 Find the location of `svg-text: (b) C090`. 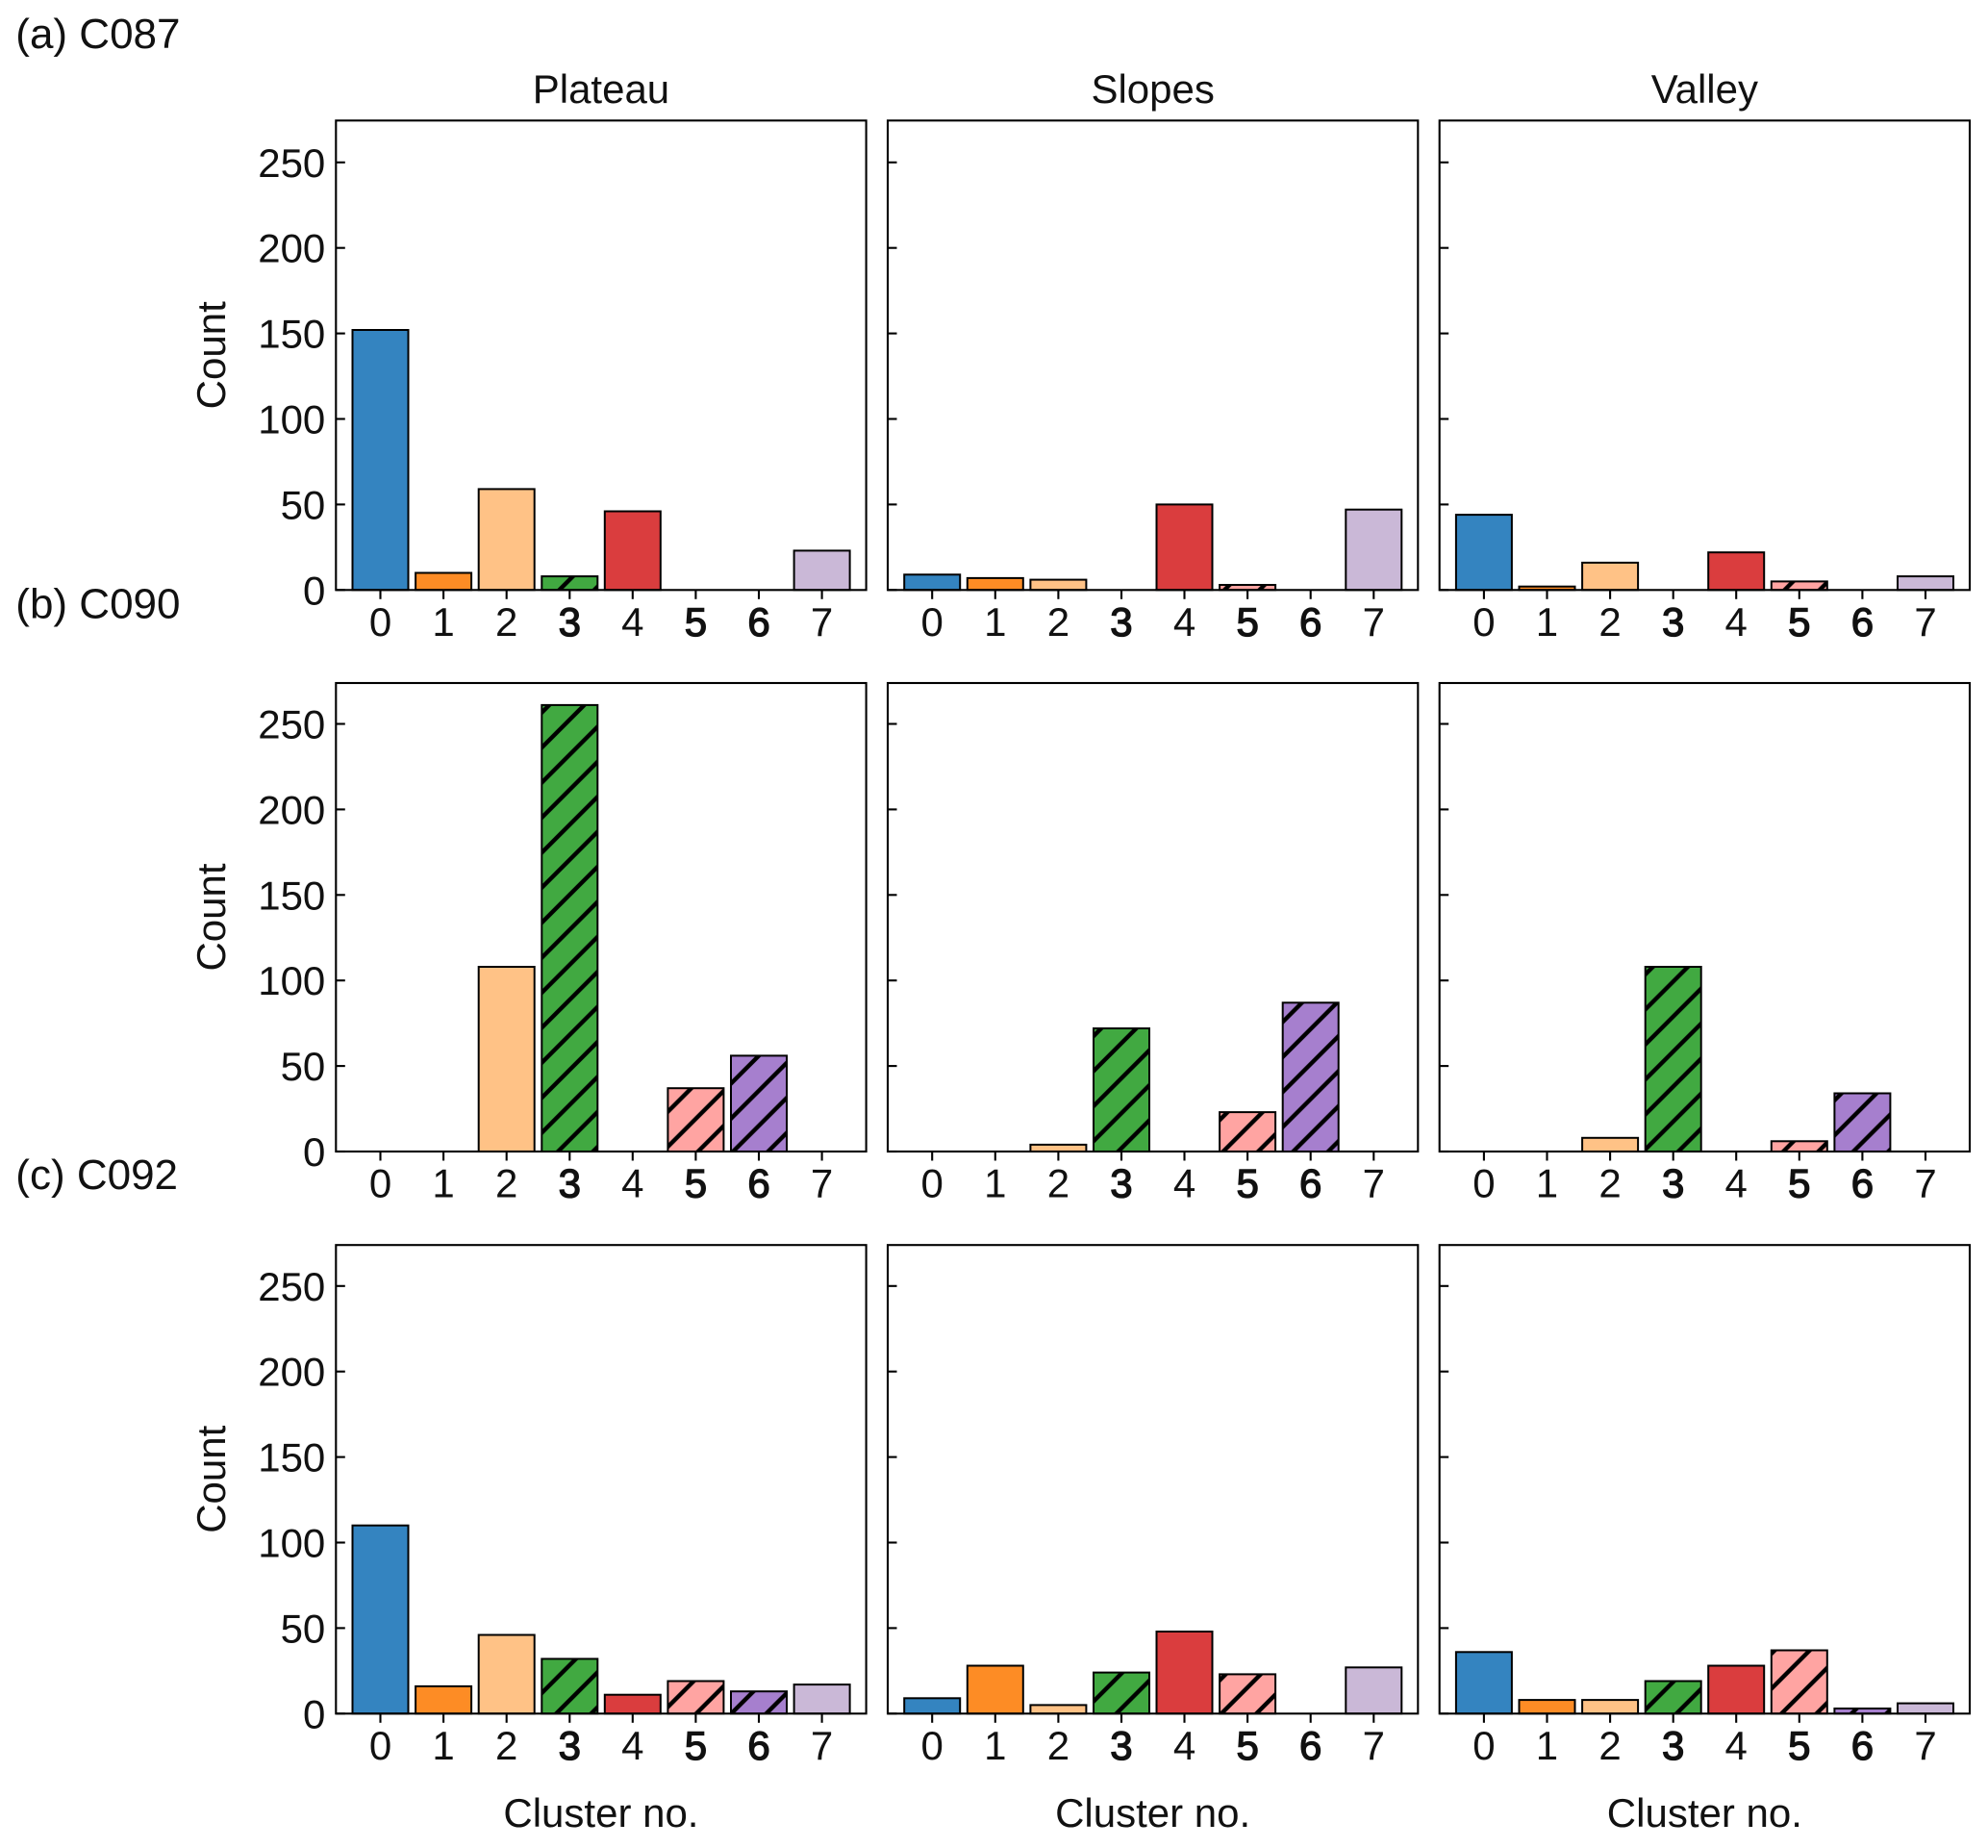

svg-text: (b) C090 is located at coordinates (97, 604).